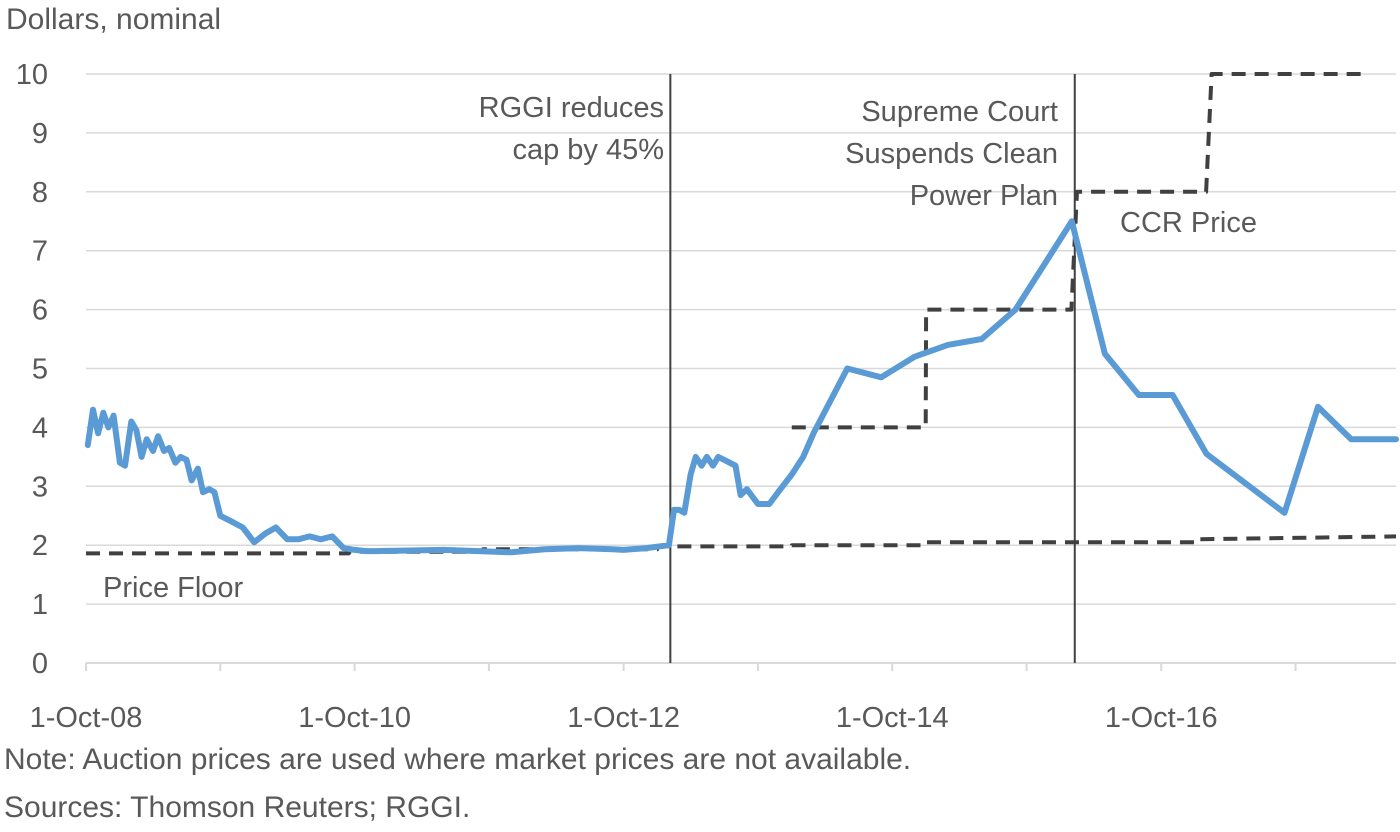 This screenshot has height=832, width=1400. I want to click on event-label: Power Plan, so click(984, 196).